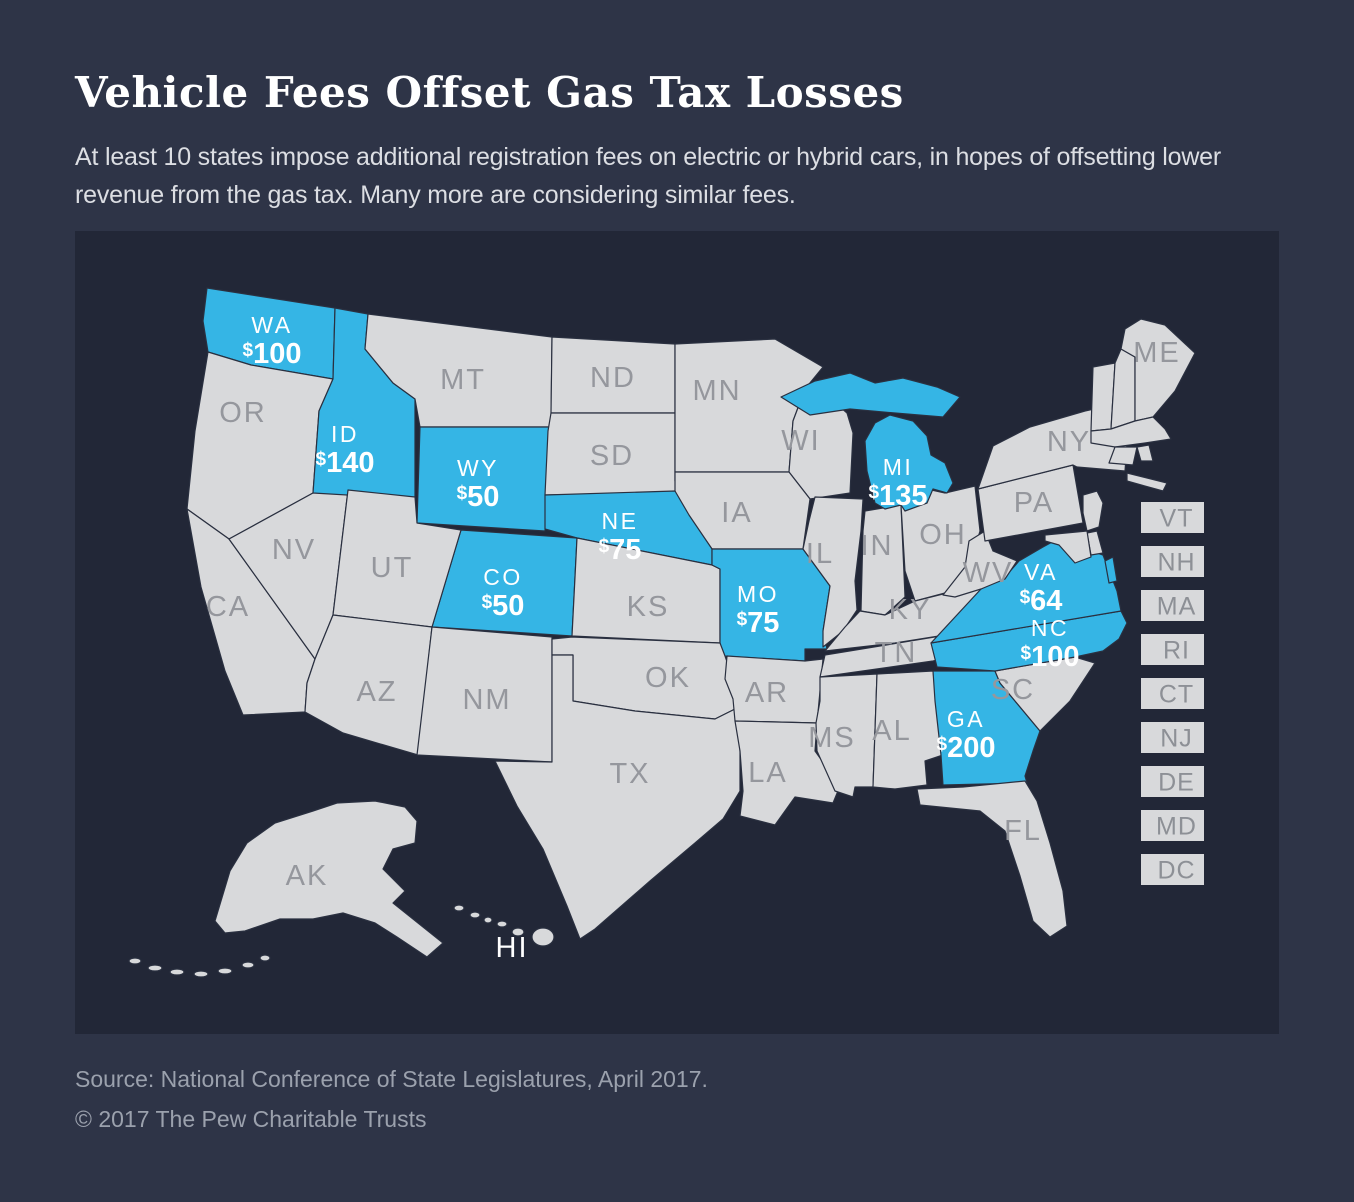 This screenshot has height=1202, width=1354. I want to click on fee-amount-wa: $100, so click(272, 354).